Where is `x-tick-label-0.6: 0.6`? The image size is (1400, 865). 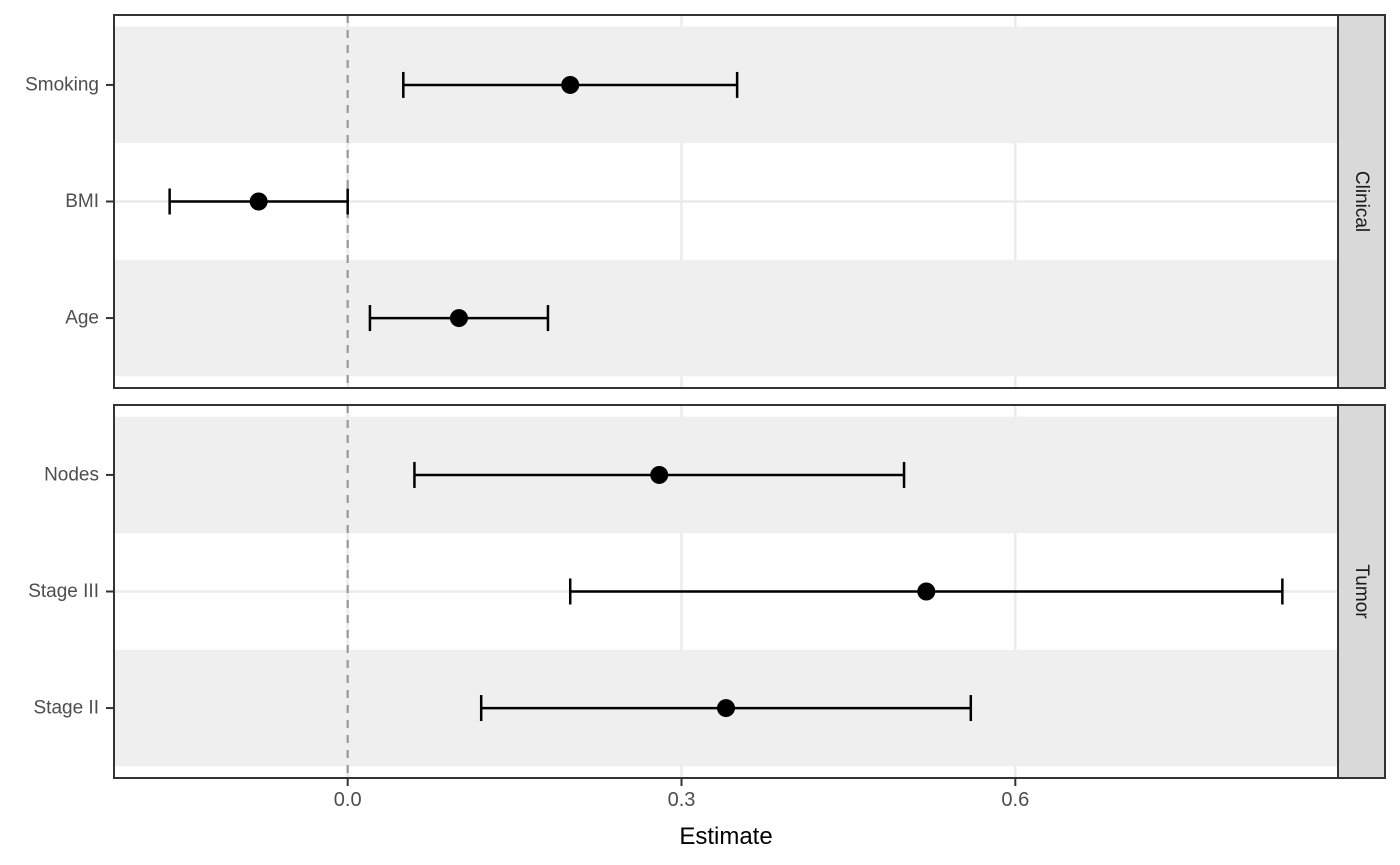 x-tick-label-0.6: 0.6 is located at coordinates (1015, 800).